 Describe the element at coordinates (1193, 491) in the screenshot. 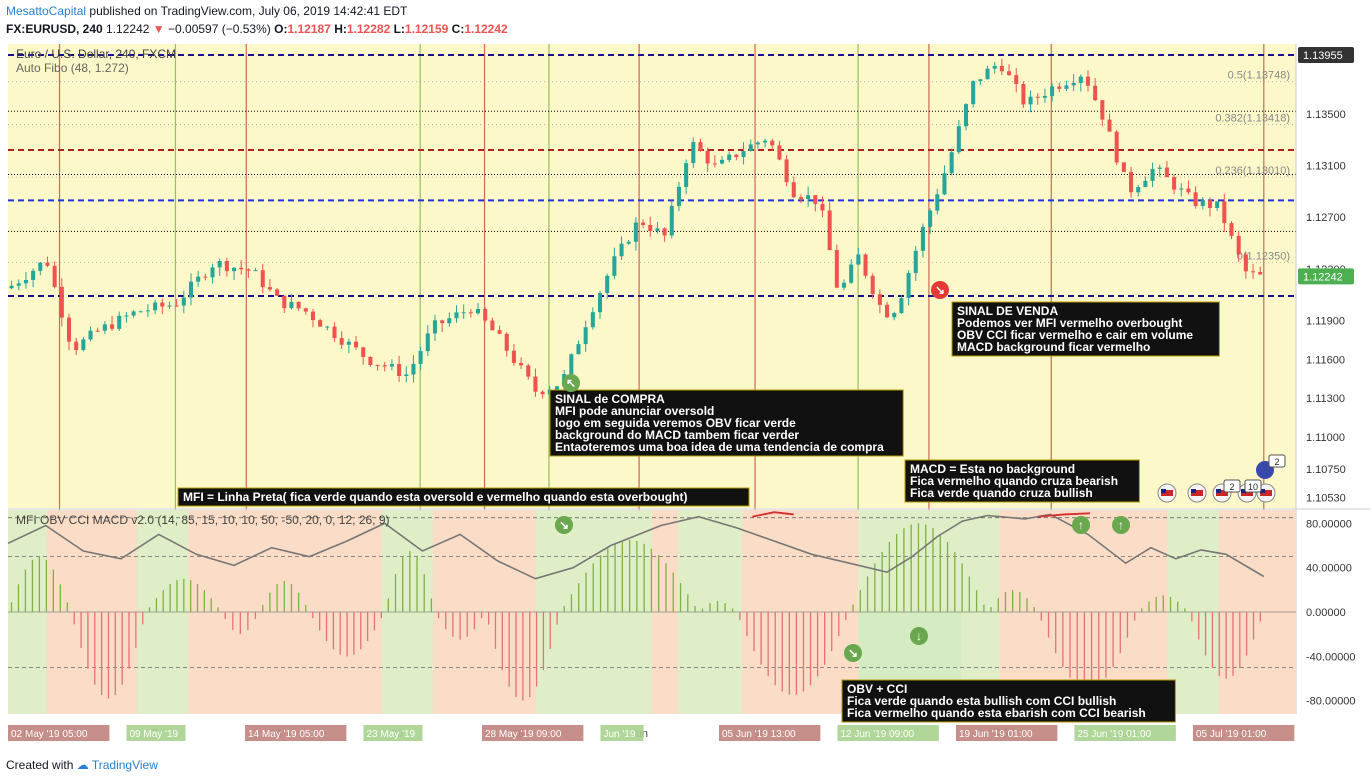

I see `flag-canton` at that location.